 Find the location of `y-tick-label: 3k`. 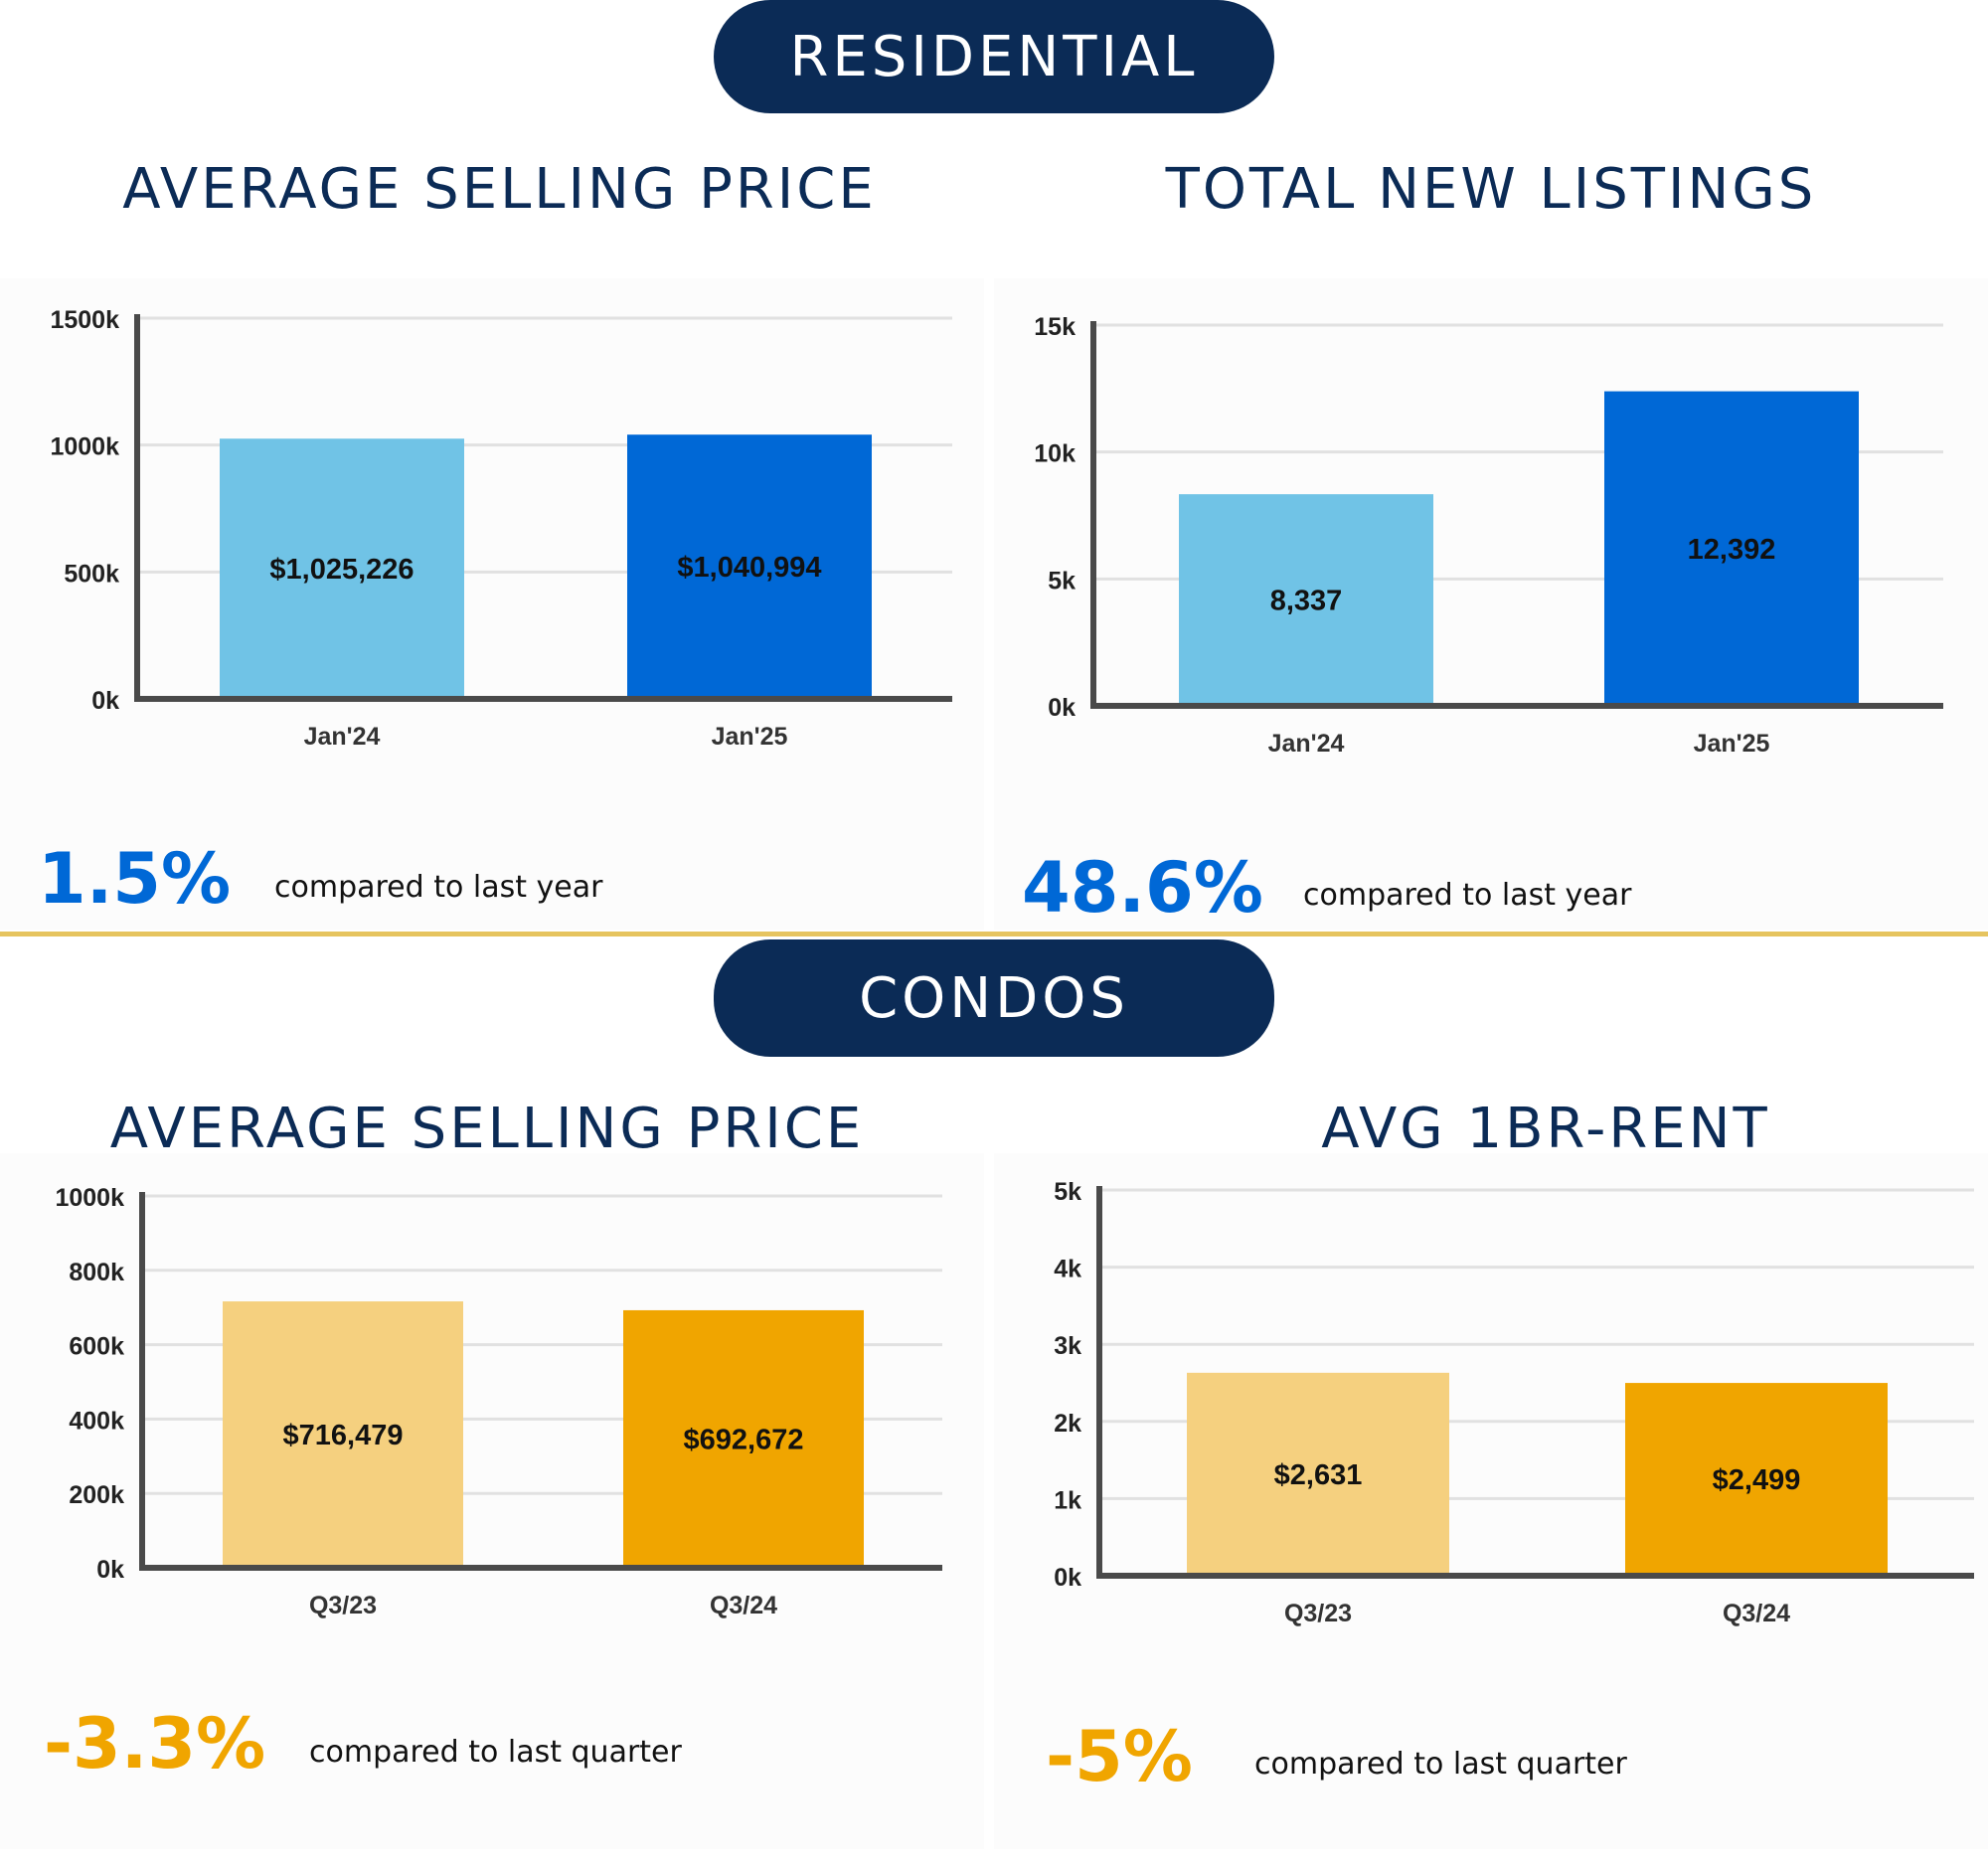

y-tick-label: 3k is located at coordinates (1067, 1346).